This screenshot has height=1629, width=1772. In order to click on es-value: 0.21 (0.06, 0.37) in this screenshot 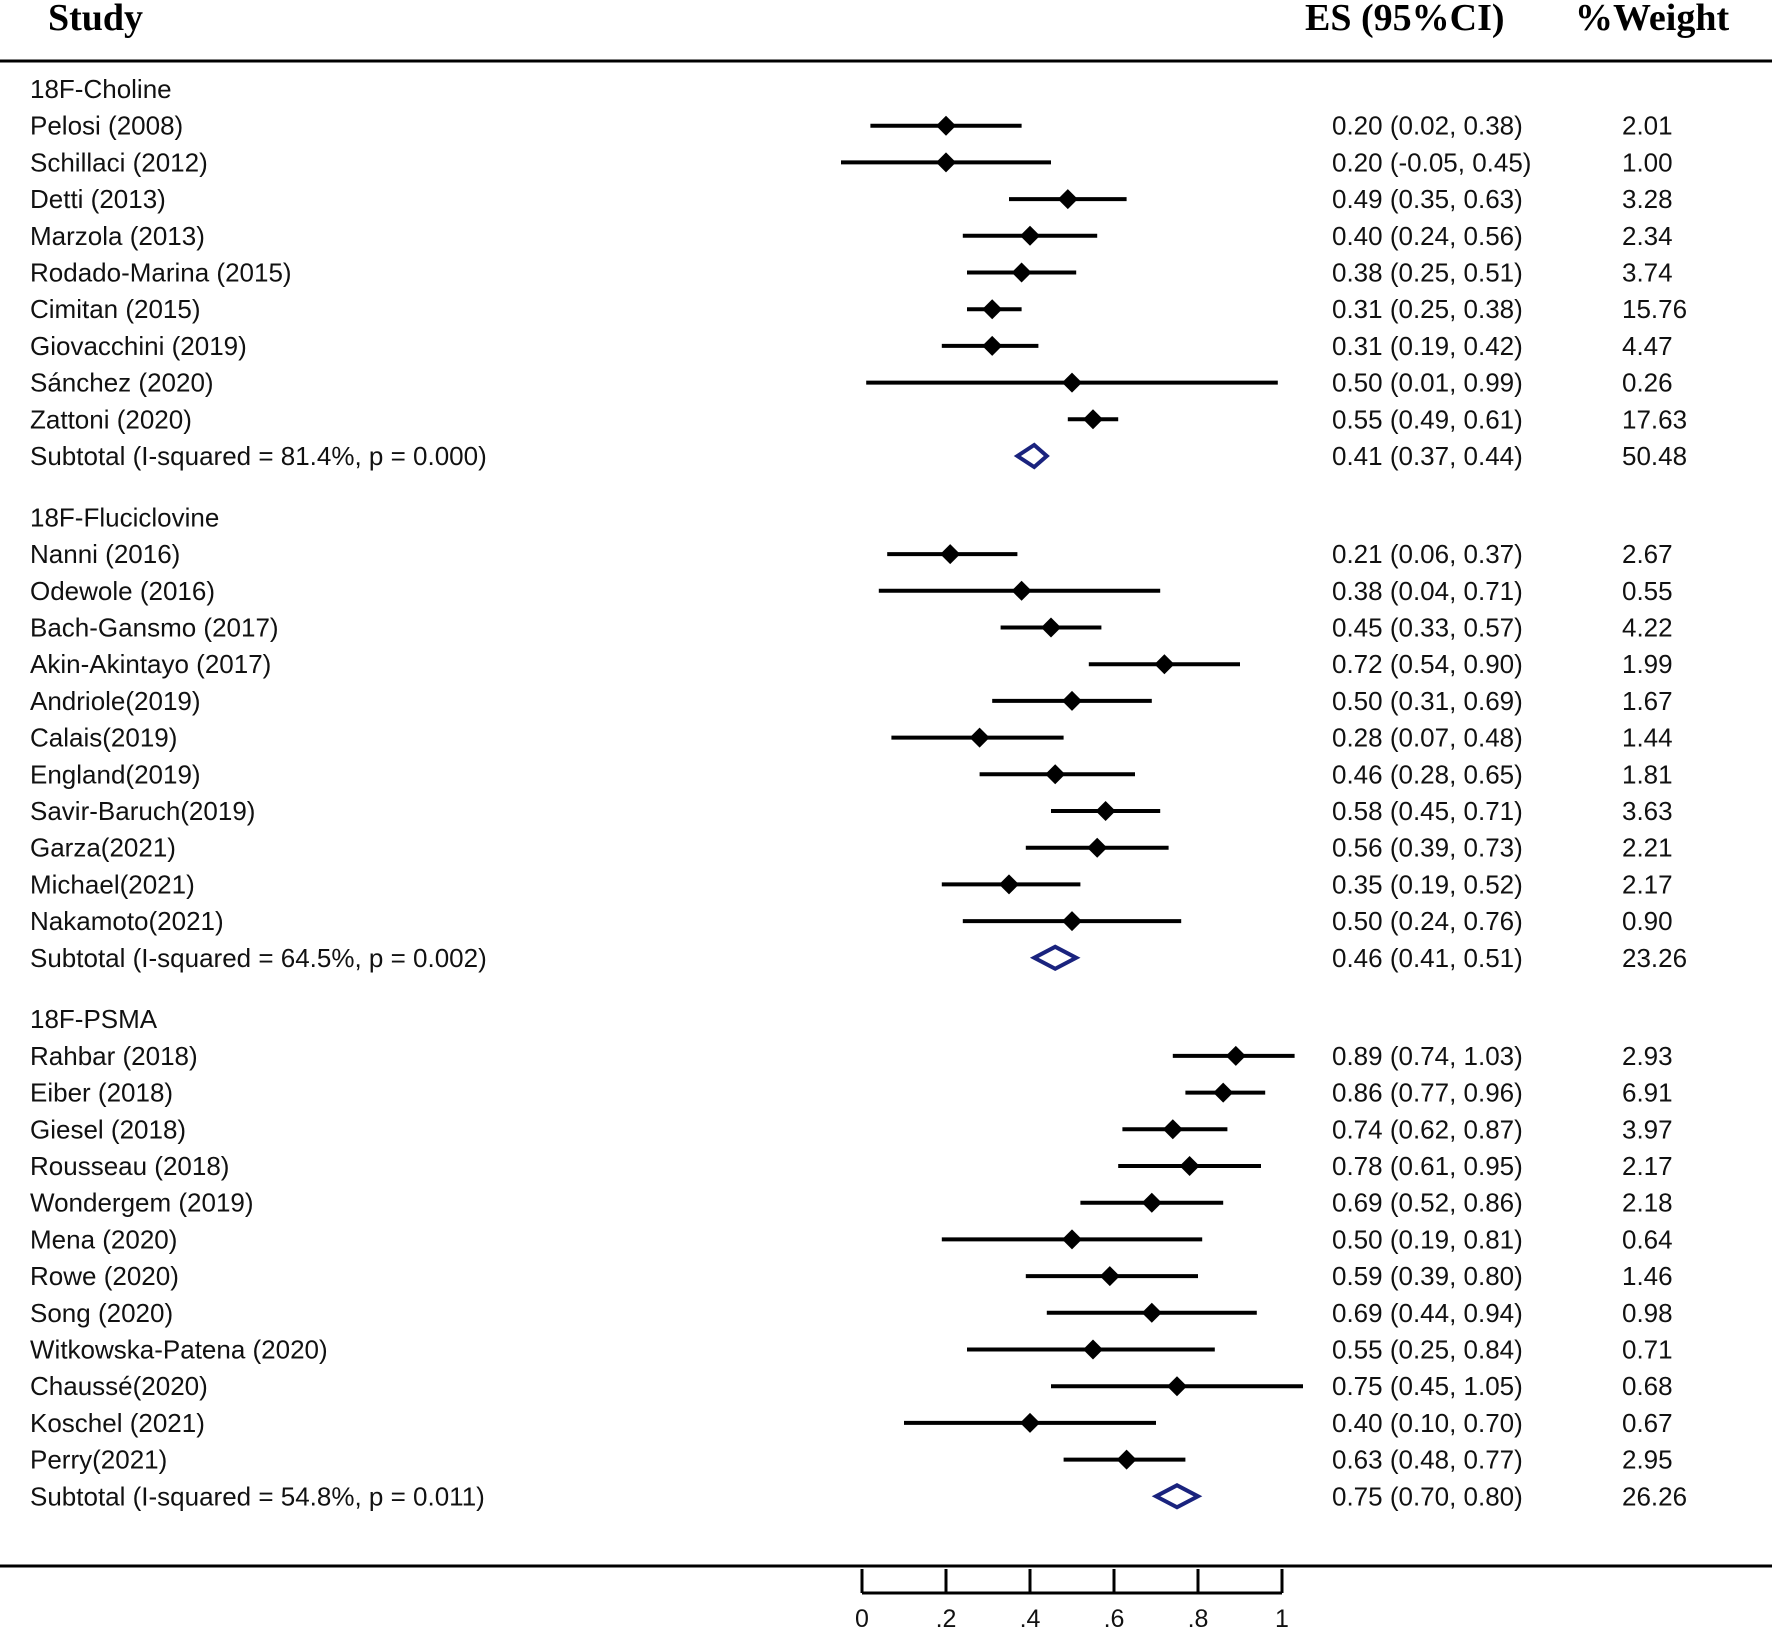, I will do `click(1427, 554)`.